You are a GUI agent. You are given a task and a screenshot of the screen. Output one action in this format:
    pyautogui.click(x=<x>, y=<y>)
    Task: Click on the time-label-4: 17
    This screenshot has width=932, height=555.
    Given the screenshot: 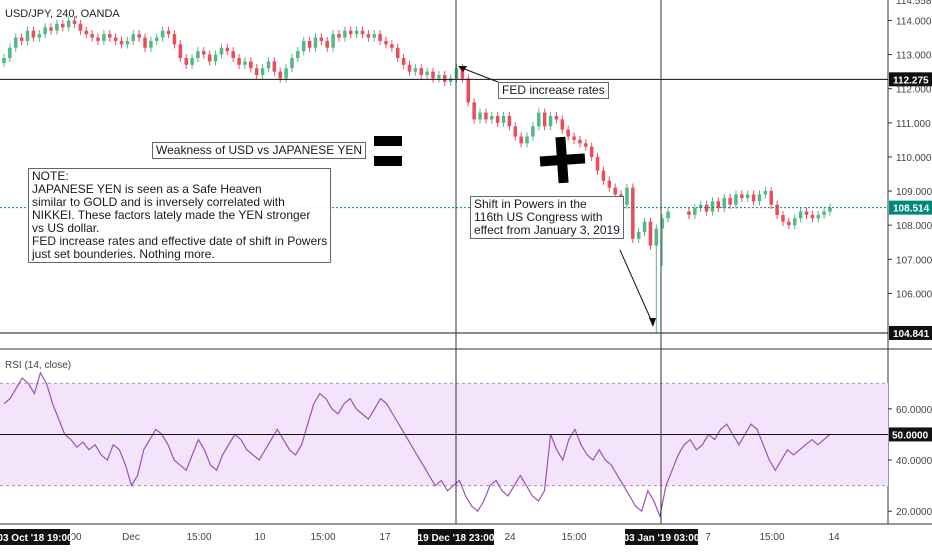 What is the action you would take?
    pyautogui.click(x=385, y=537)
    